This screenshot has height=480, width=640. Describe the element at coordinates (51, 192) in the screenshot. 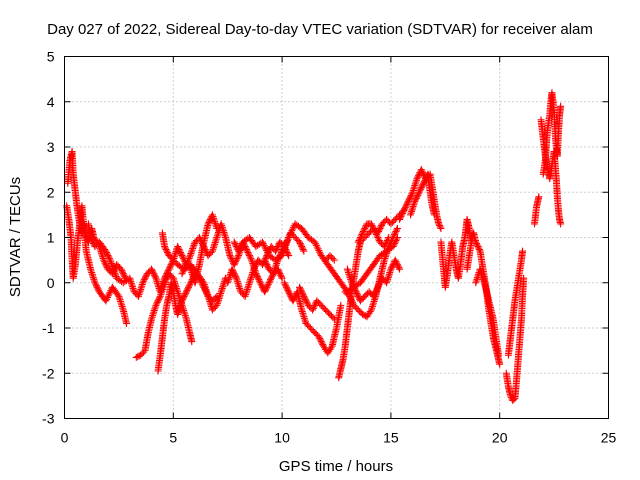

I see `y-tick-label: 2` at that location.